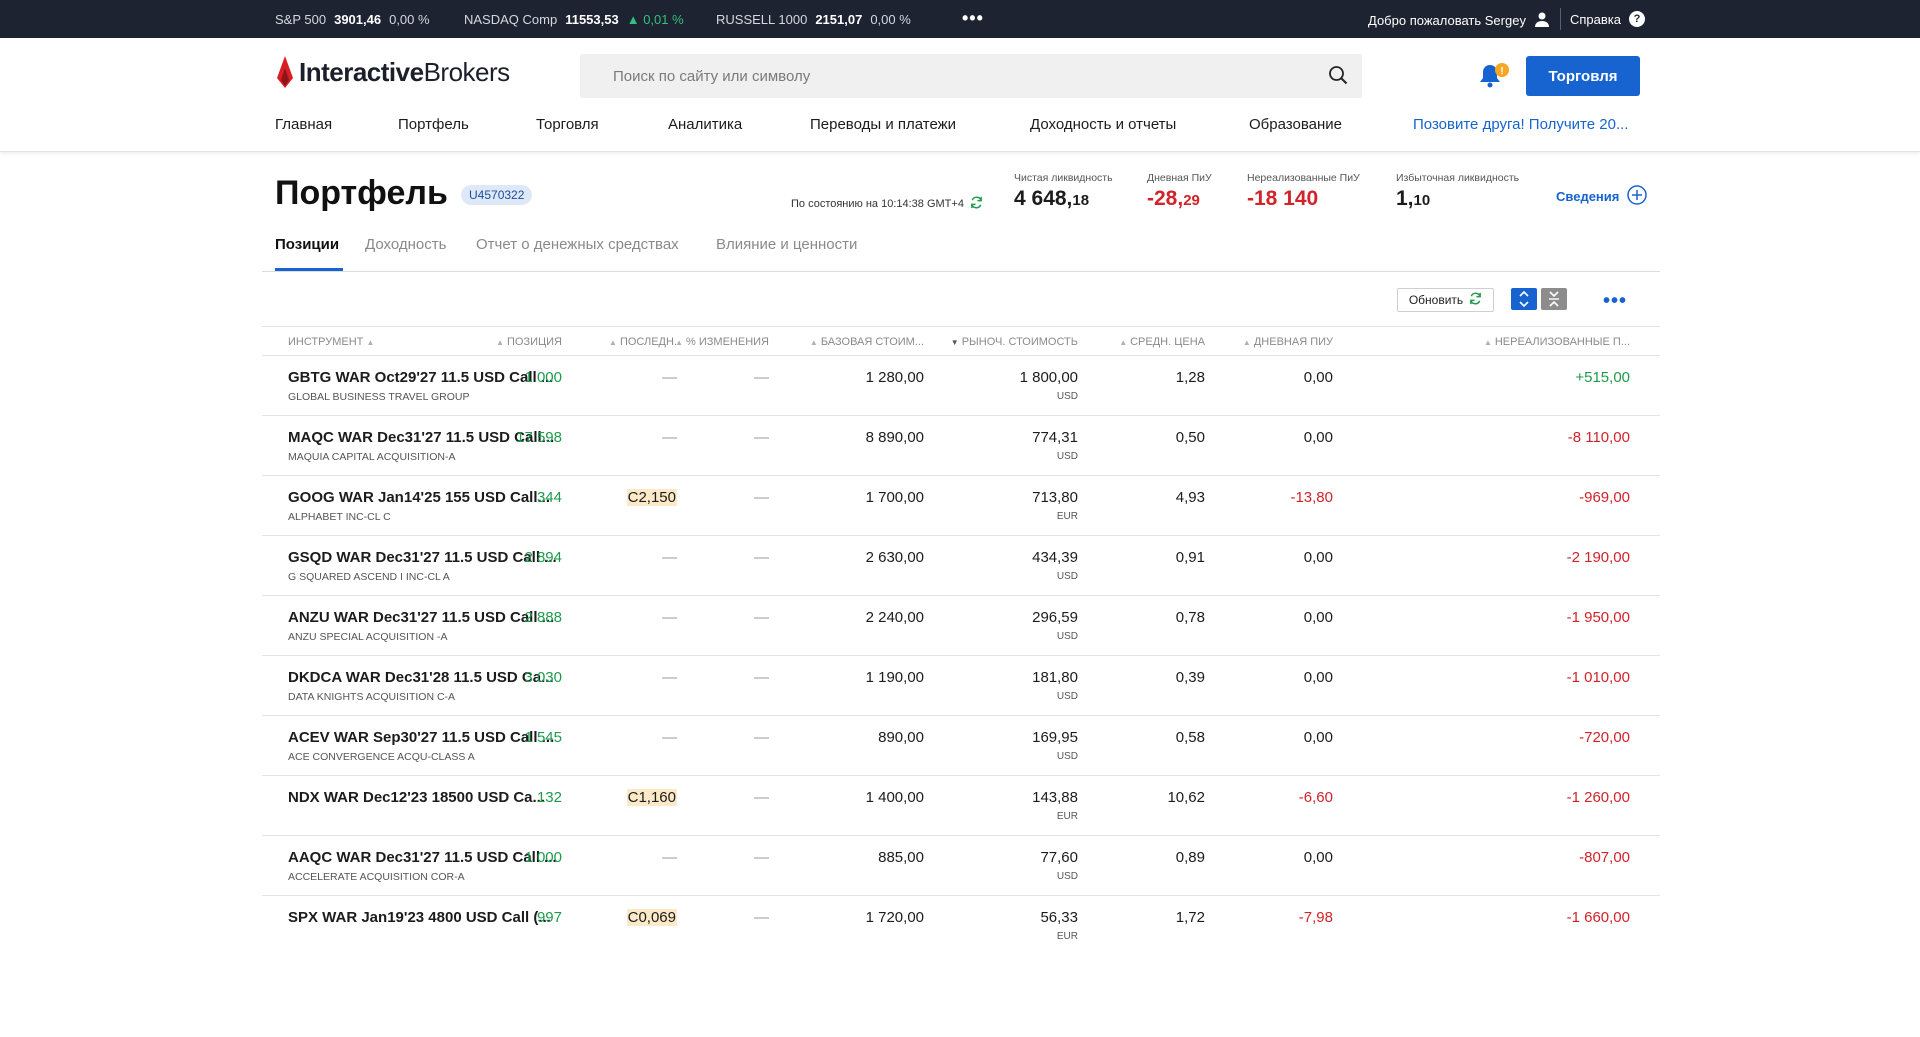  What do you see at coordinates (813, 19) in the screenshot?
I see `ticker-quote-russell: RUSSELL 1000 2151,07 0,00 %` at bounding box center [813, 19].